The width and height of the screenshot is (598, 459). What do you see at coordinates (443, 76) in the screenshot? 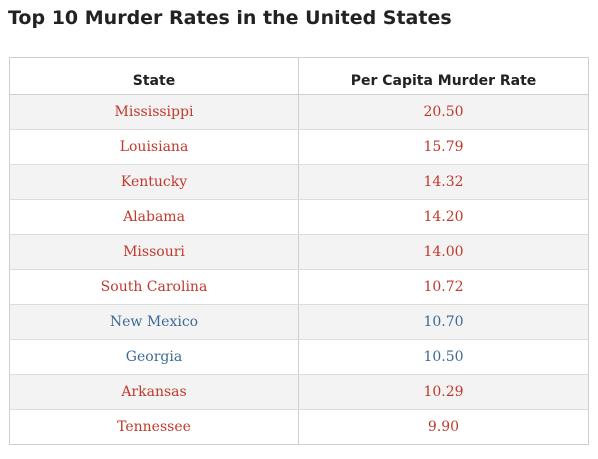
I see `column-header-rate: Per Capita Murder Rate` at bounding box center [443, 76].